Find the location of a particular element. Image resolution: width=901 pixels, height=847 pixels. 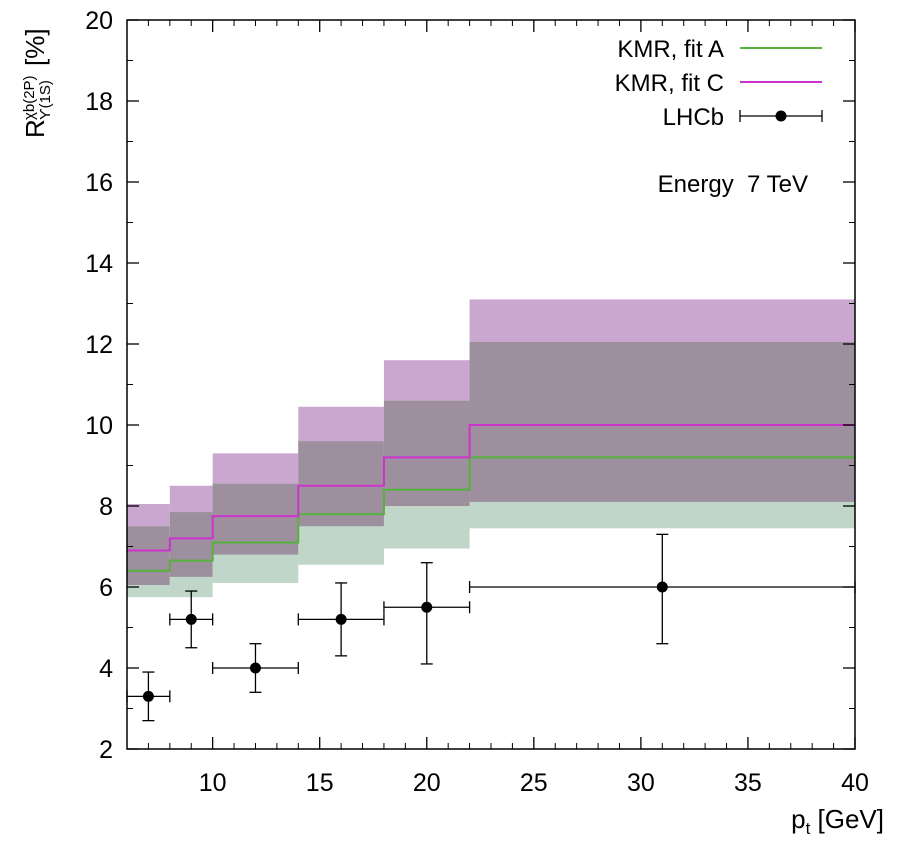

svg-text: χb(2P) is located at coordinates (29, 97).